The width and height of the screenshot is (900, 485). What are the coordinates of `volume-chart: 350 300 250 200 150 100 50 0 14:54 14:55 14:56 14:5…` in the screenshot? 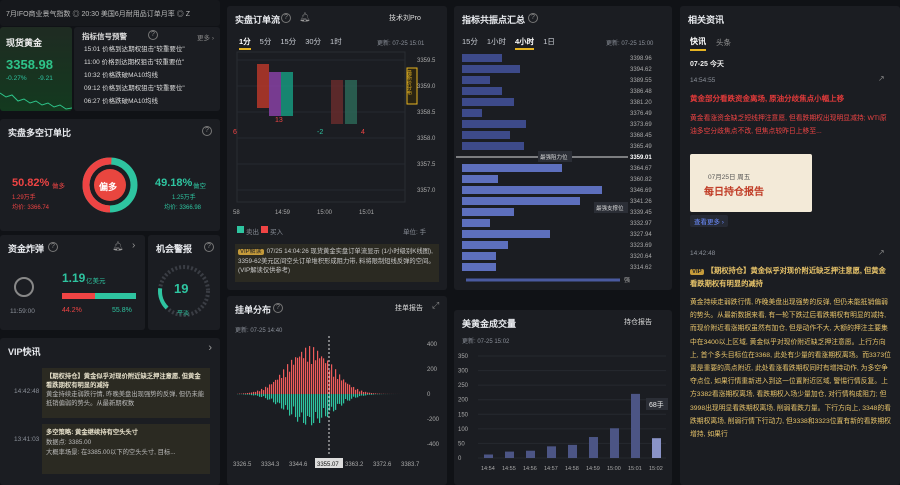 It's located at (563, 413).